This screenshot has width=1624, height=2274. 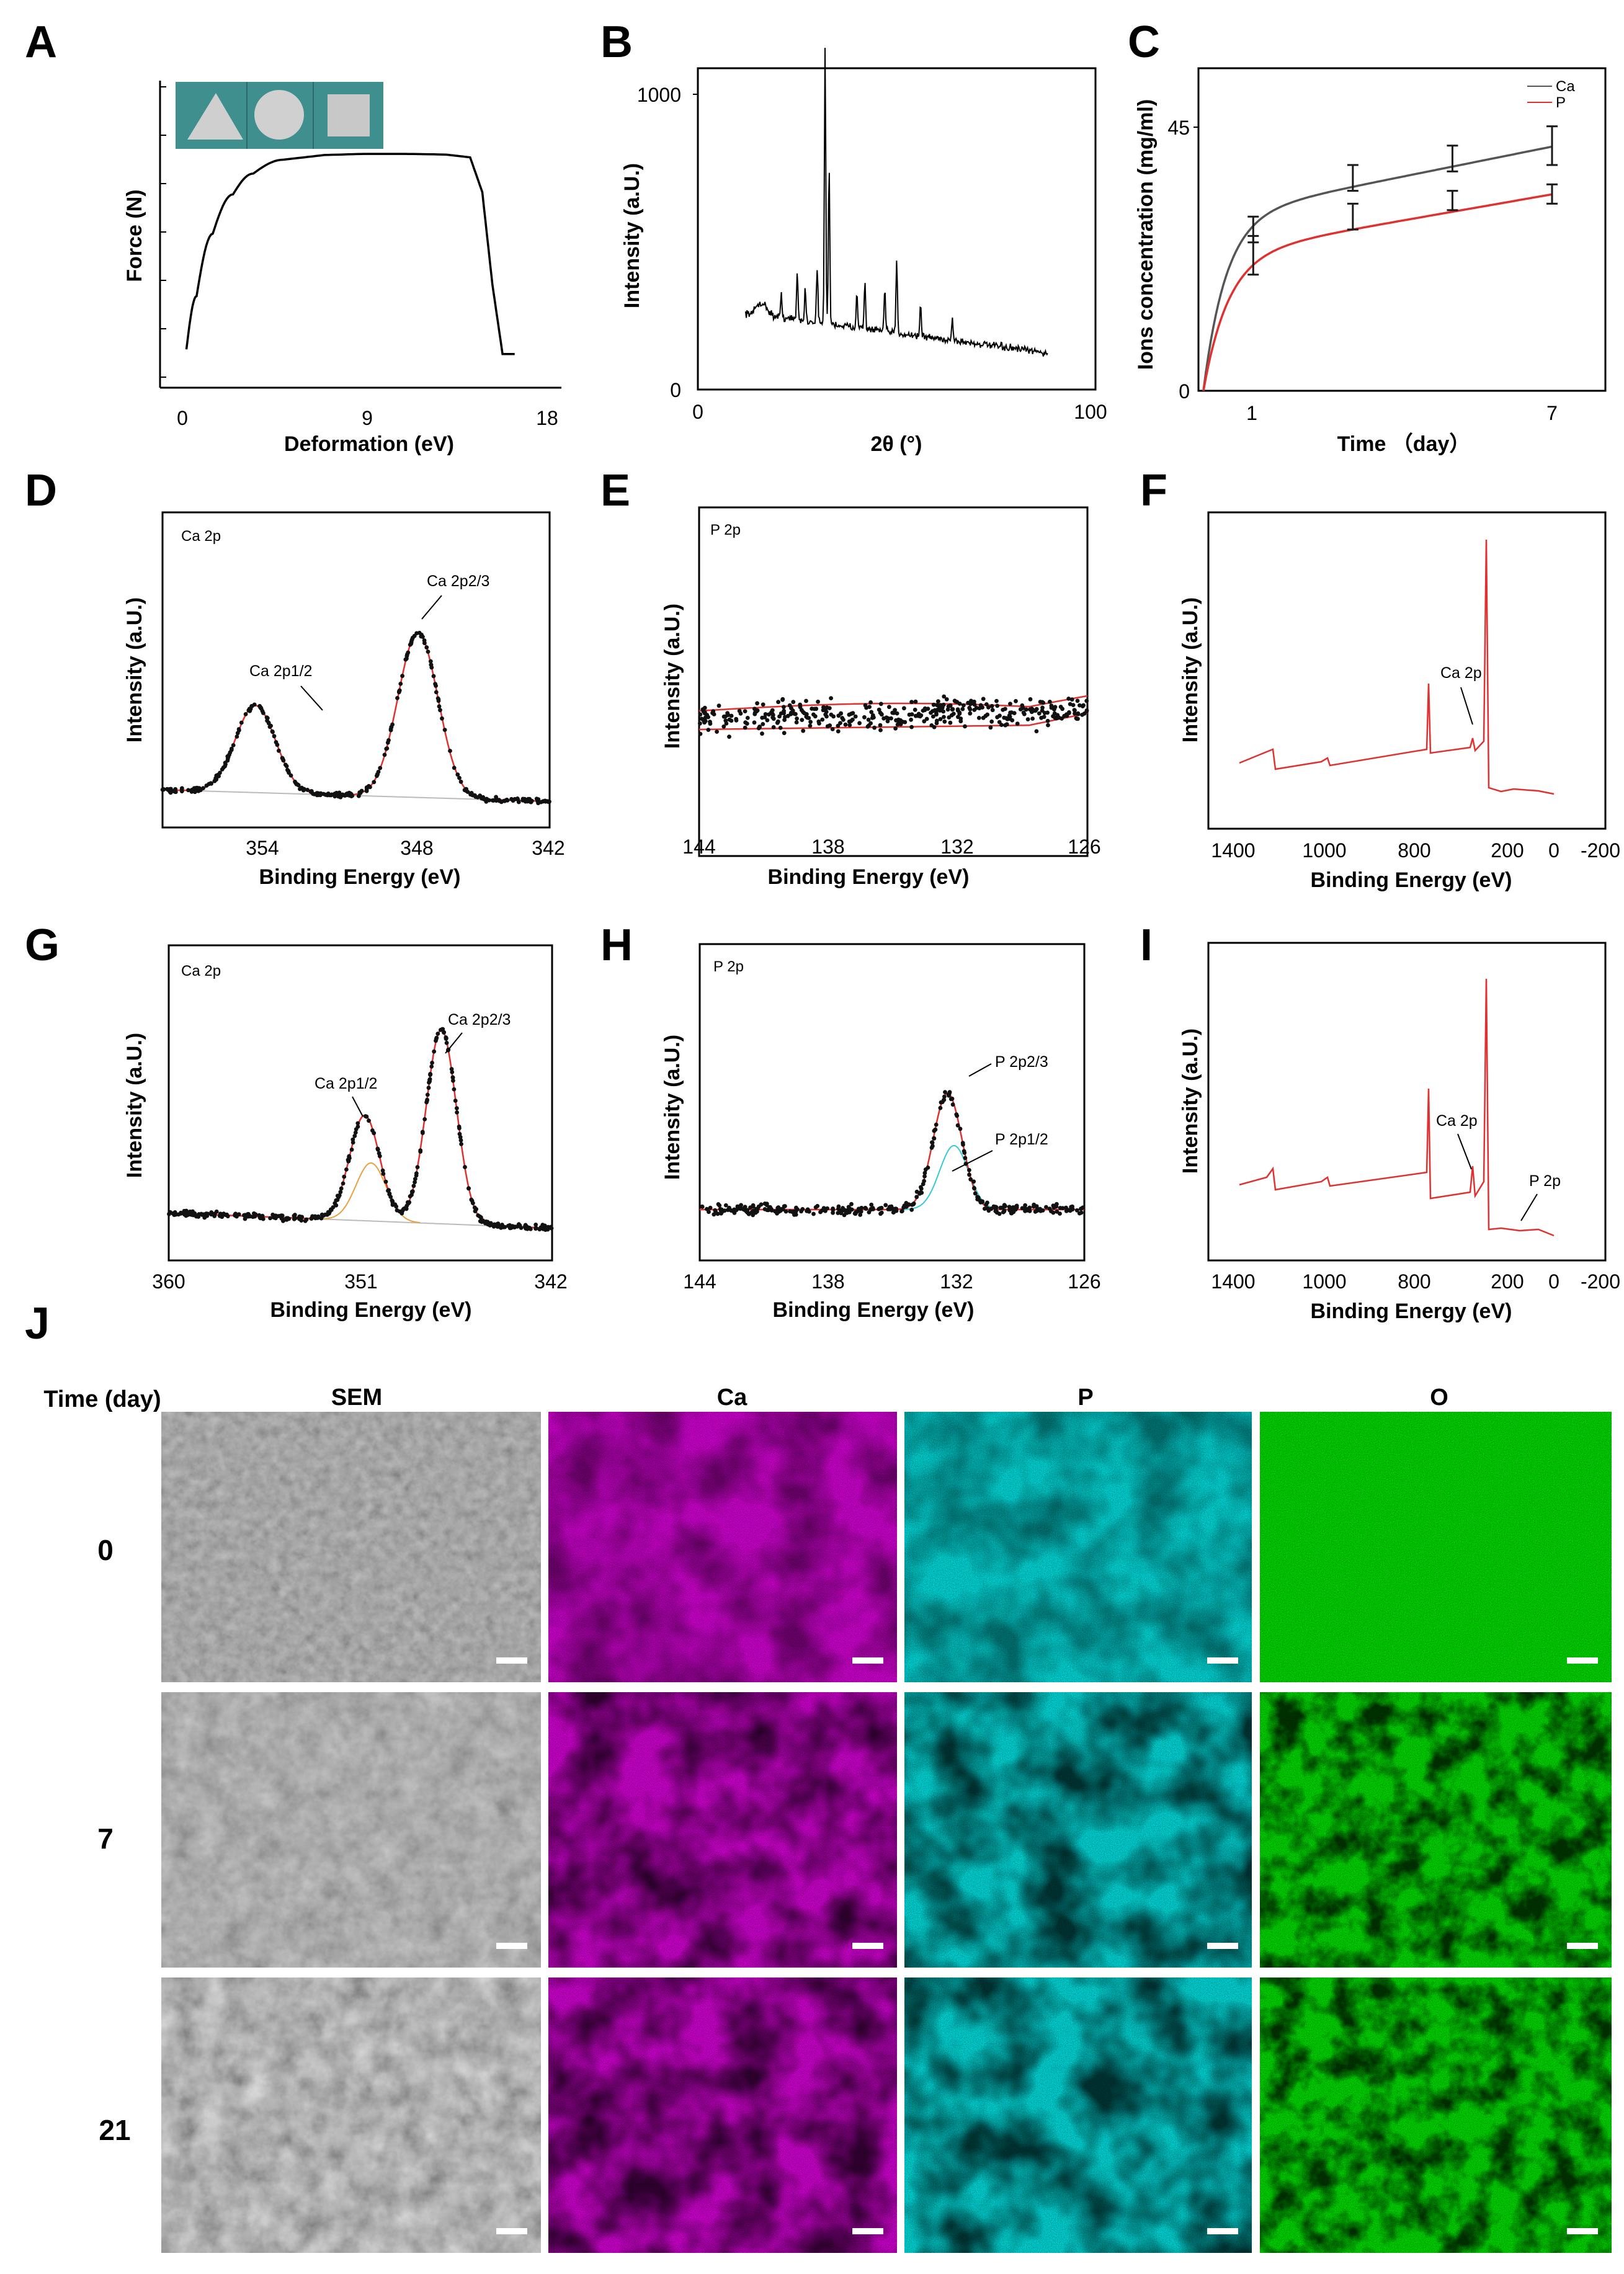 What do you see at coordinates (1222, 2231) in the screenshot?
I see `scale-bar` at bounding box center [1222, 2231].